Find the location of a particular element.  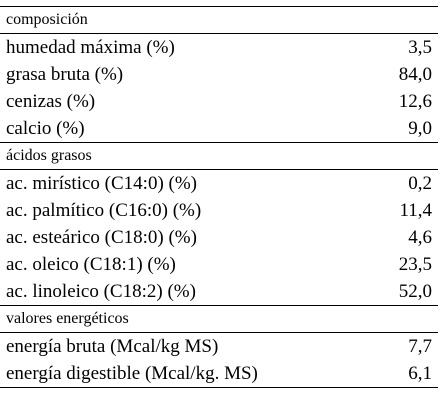

row-label: ac. mirístico (C14:0) (%) is located at coordinates (102, 183).